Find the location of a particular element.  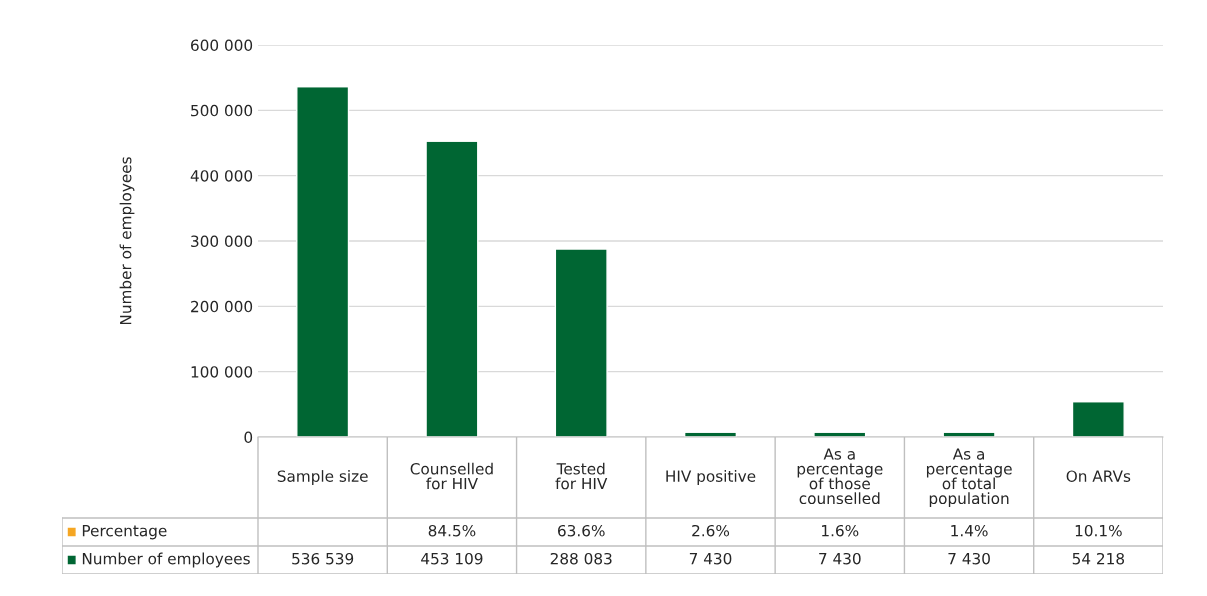

data-label: 10.1% is located at coordinates (1098, 530).